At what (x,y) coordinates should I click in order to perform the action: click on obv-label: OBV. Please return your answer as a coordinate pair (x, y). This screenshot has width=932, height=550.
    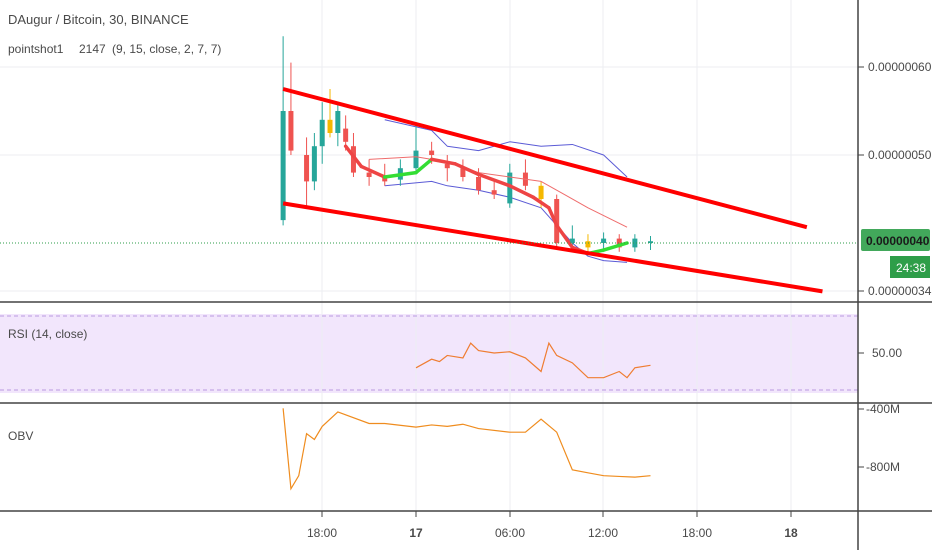
    Looking at the image, I should click on (20, 436).